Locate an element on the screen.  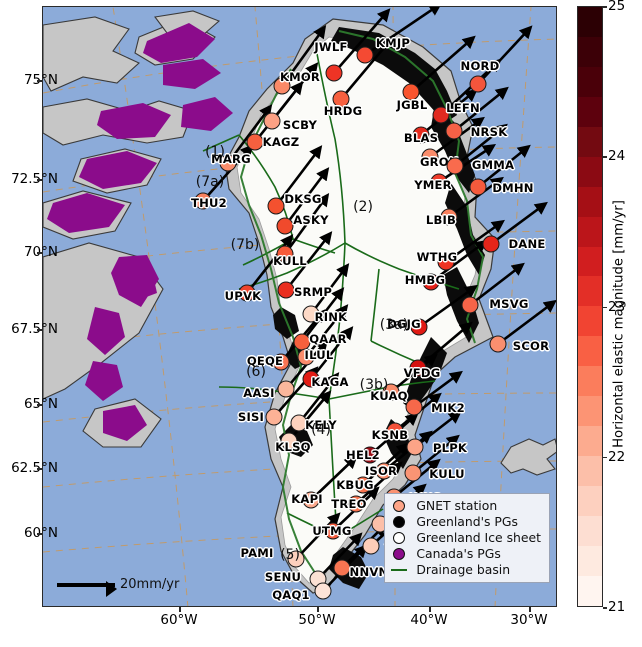
station-marker-mik2 is located at coordinates (414, 407).